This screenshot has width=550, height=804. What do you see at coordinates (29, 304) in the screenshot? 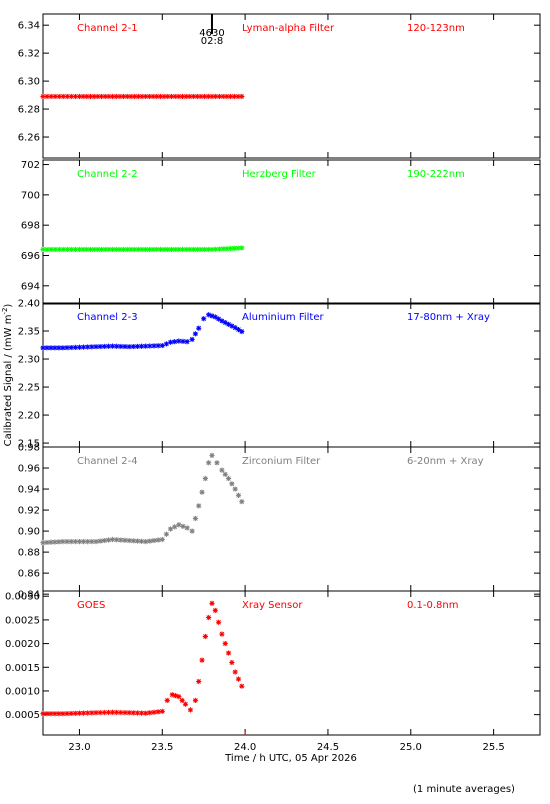
I see `y-tick-label: 2.40` at bounding box center [29, 304].